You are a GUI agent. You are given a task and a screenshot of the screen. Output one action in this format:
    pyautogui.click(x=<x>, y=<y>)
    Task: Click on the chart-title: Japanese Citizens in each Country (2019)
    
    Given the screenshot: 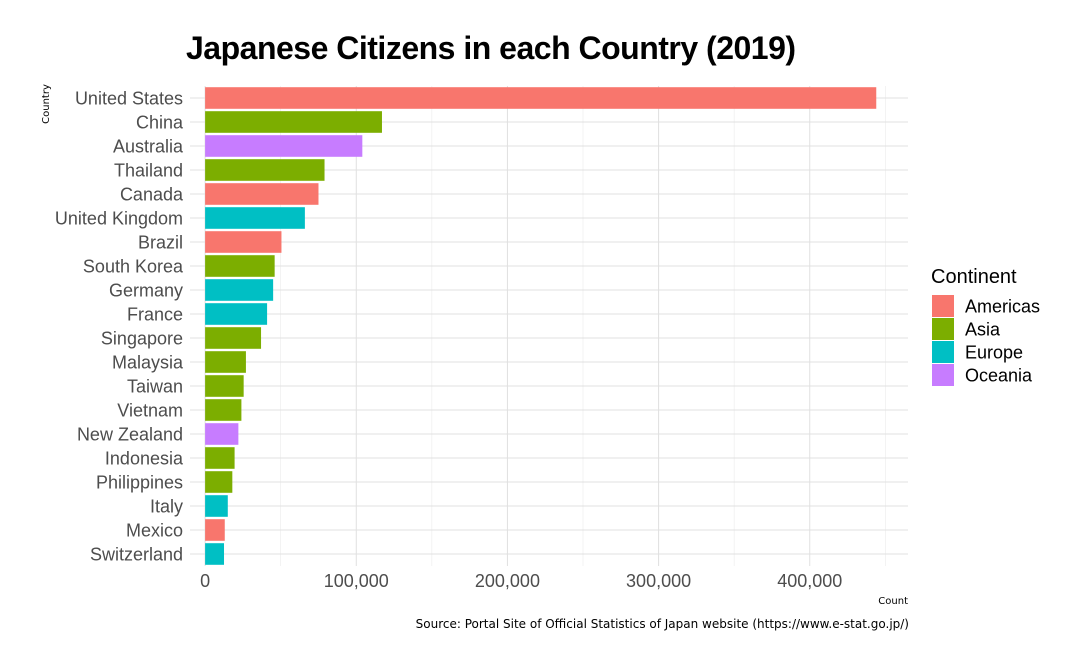 What is the action you would take?
    pyautogui.click(x=491, y=48)
    